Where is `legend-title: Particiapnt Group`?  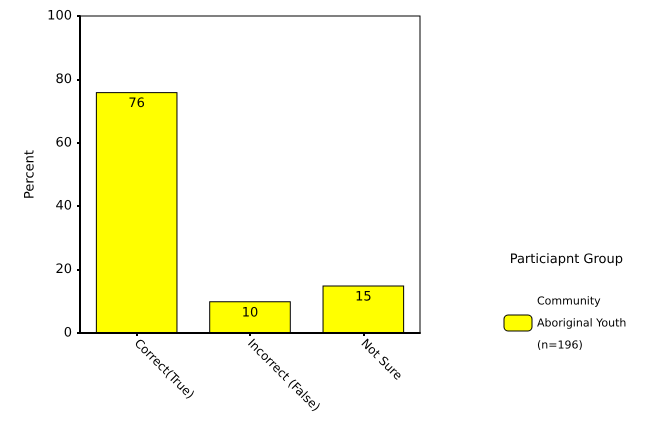 legend-title: Particiapnt Group is located at coordinates (567, 259).